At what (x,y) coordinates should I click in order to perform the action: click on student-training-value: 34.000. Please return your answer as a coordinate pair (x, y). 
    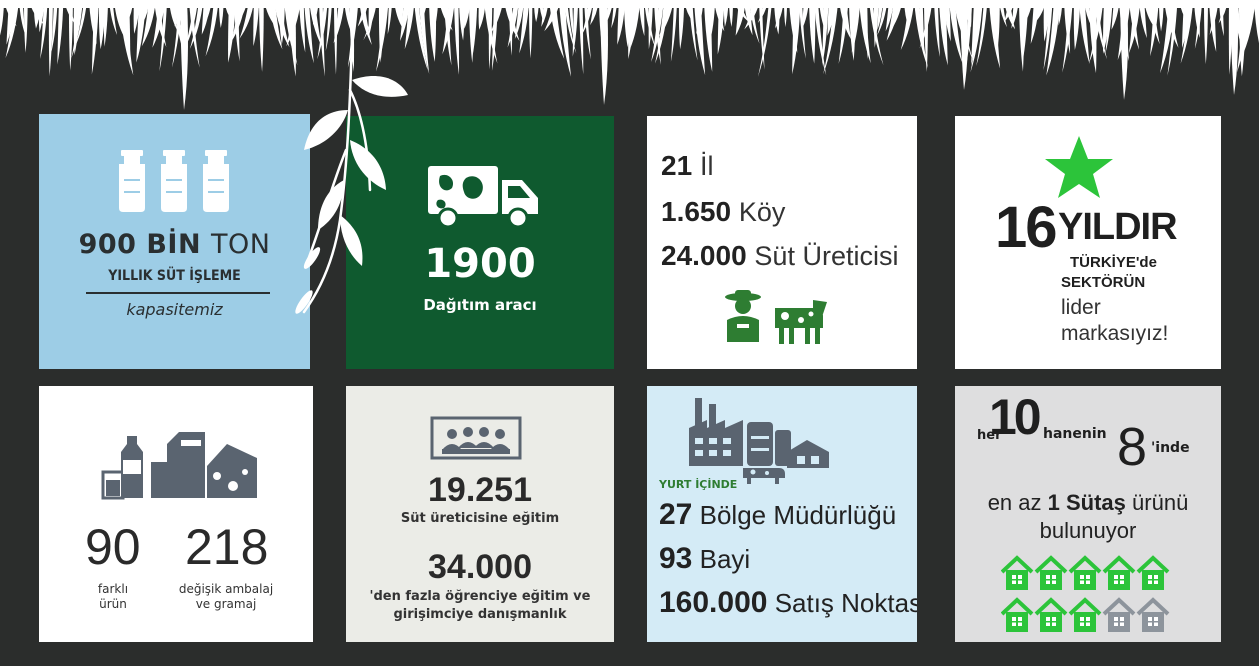
    Looking at the image, I should click on (480, 567).